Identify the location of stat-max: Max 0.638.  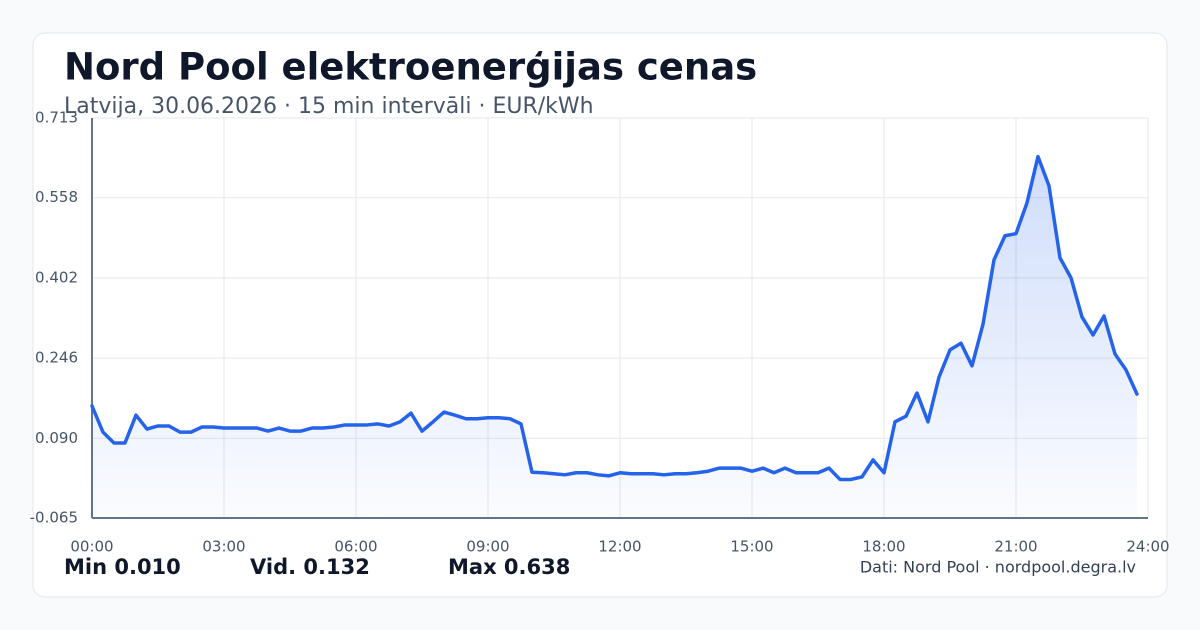
(509, 567).